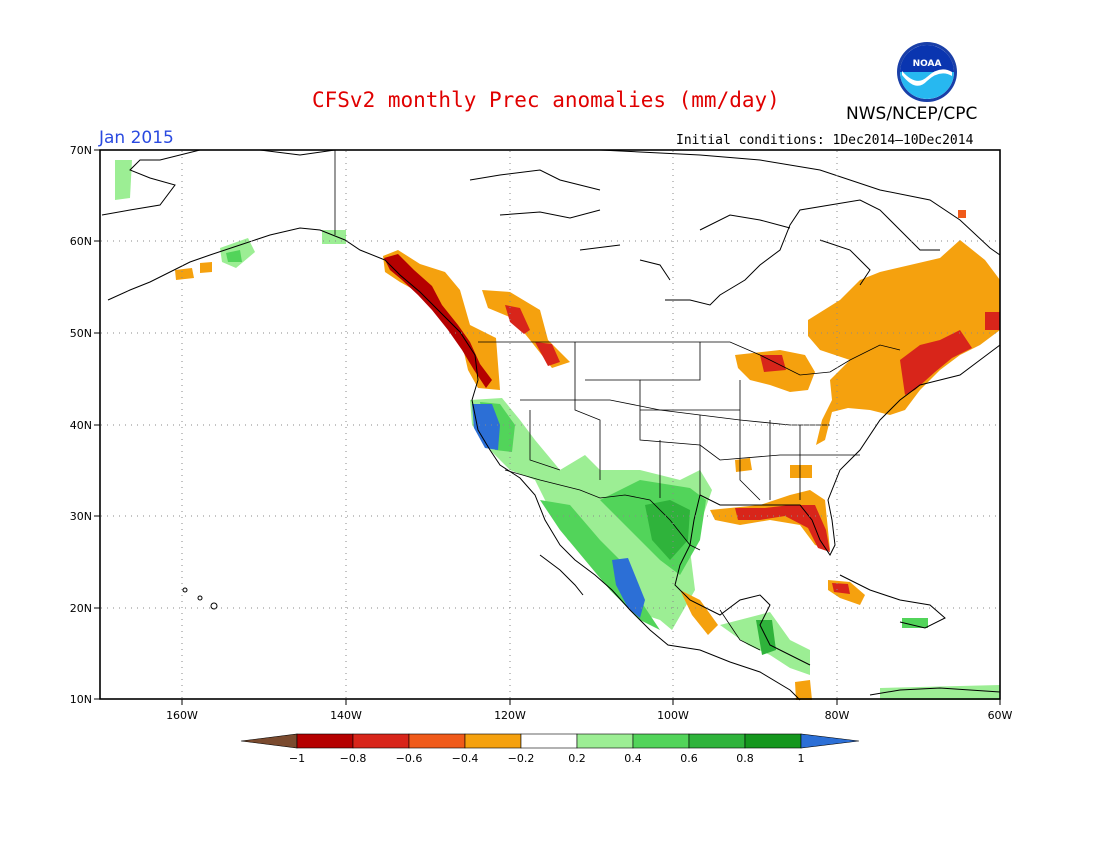 Image resolution: width=1100 pixels, height=850 pixels. I want to click on wet-region-alaska-dark, so click(234, 256).